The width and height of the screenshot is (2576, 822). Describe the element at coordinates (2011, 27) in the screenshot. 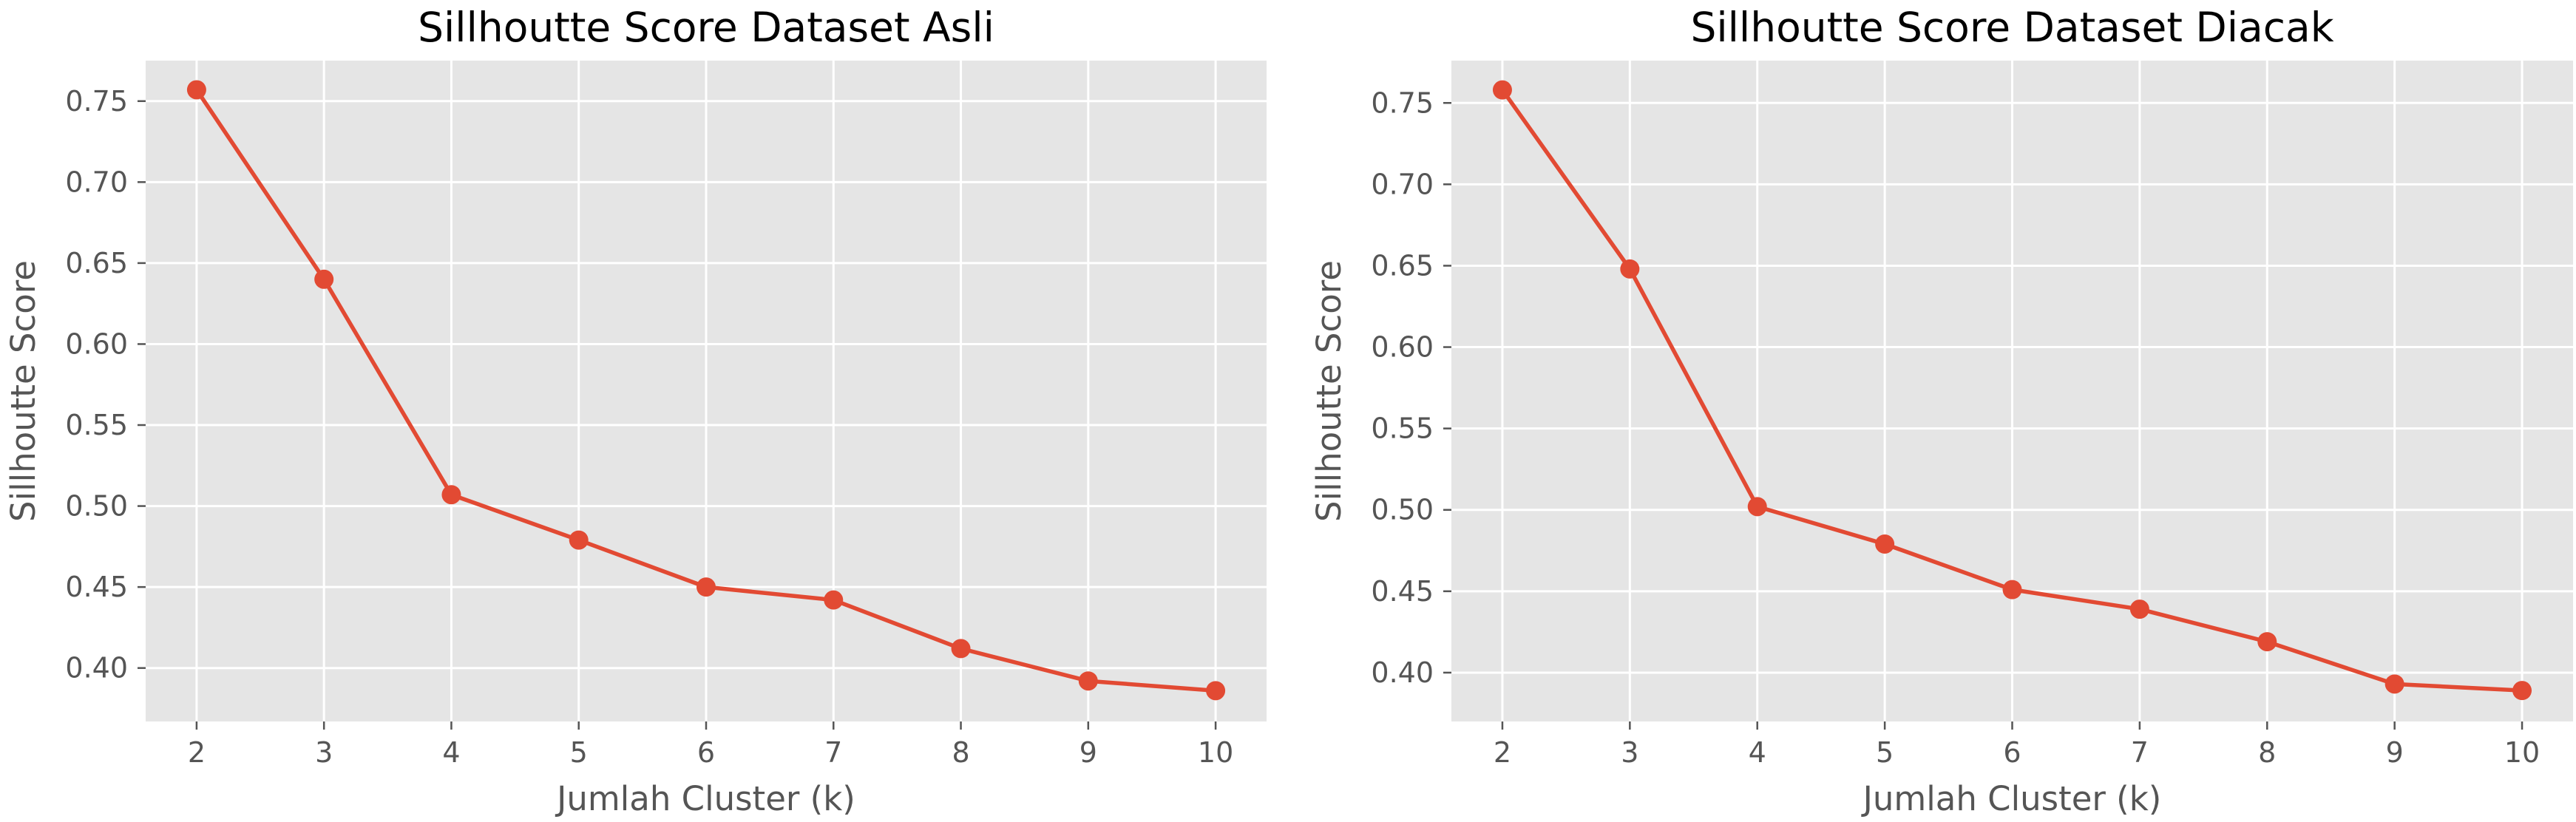

I see `chart-title: Sillhoutte Score Dataset Diacak` at that location.